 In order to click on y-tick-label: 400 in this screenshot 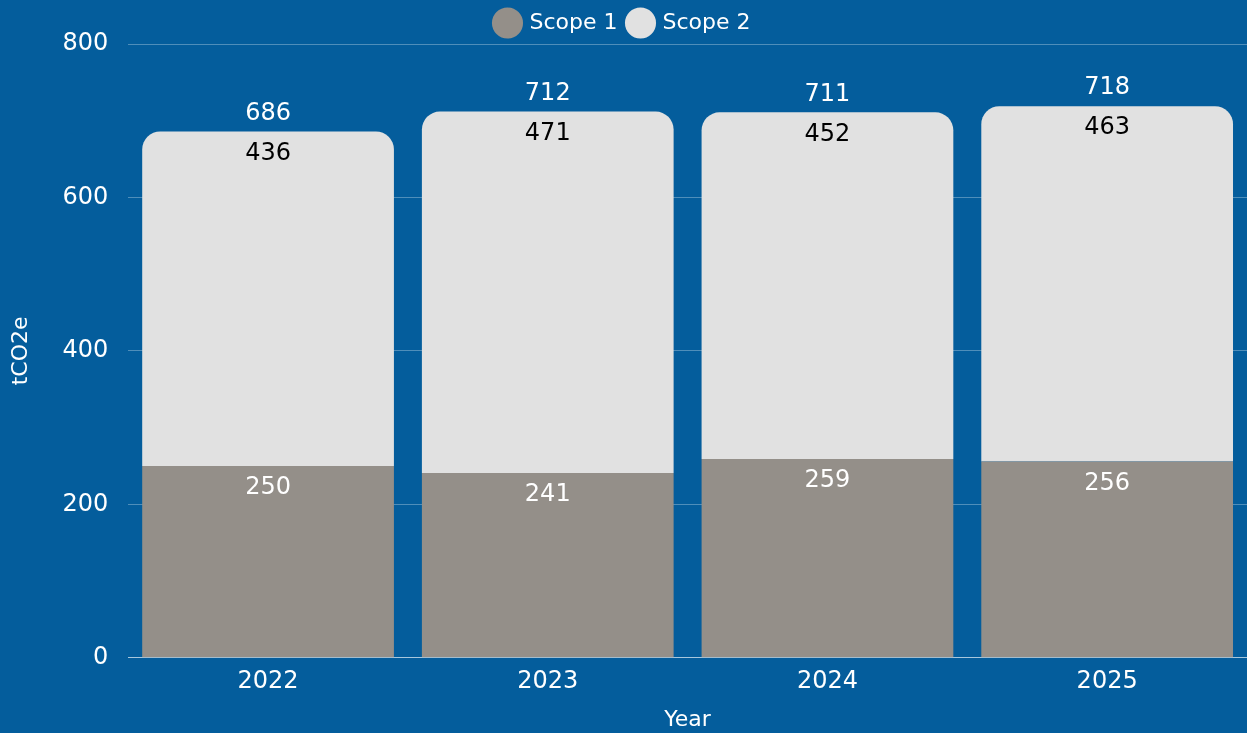, I will do `click(85, 349)`.